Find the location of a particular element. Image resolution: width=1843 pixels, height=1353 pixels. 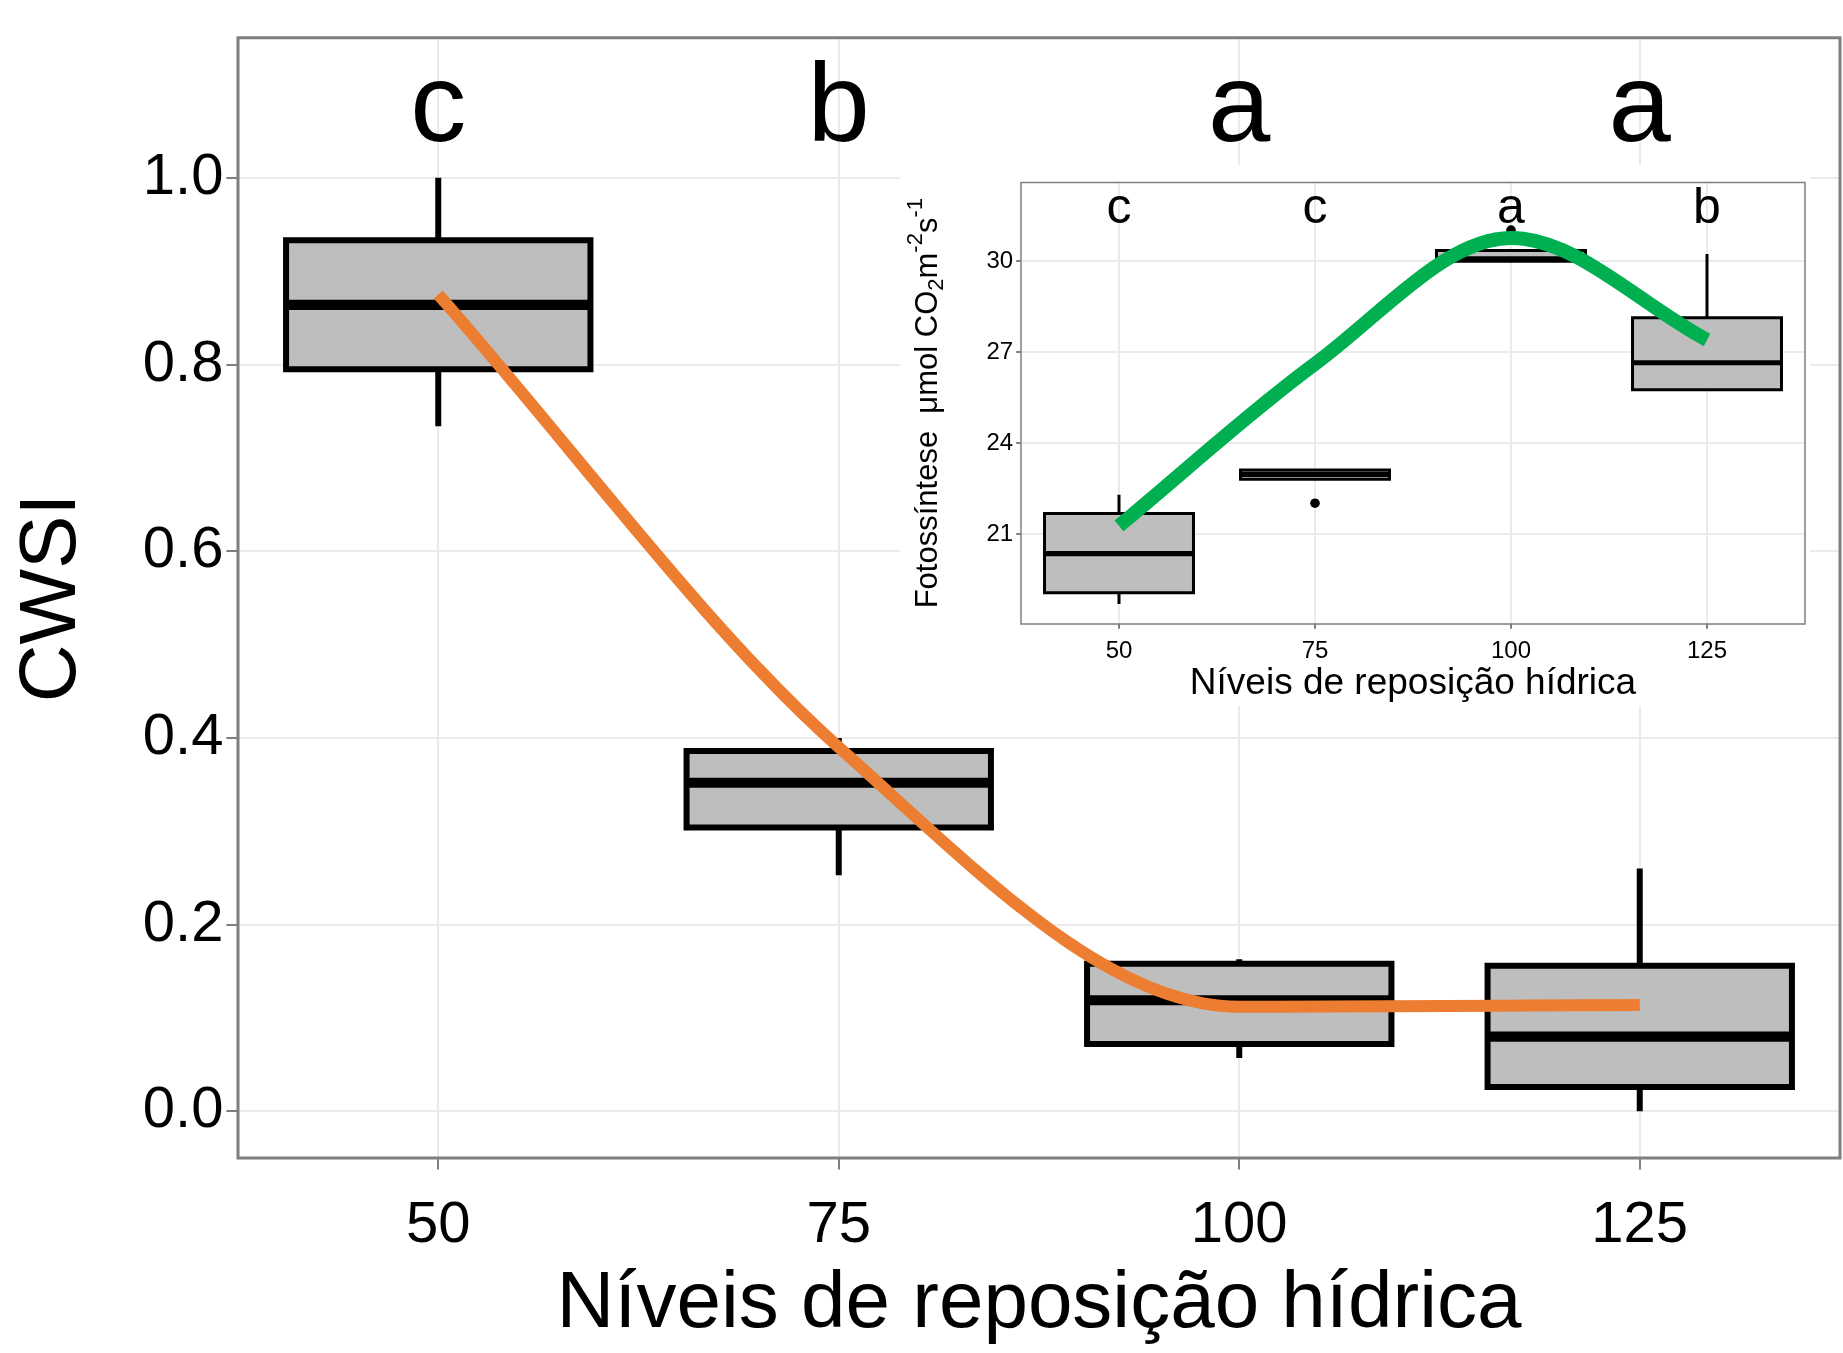

y-tick-label: 0.0 is located at coordinates (183, 1107).